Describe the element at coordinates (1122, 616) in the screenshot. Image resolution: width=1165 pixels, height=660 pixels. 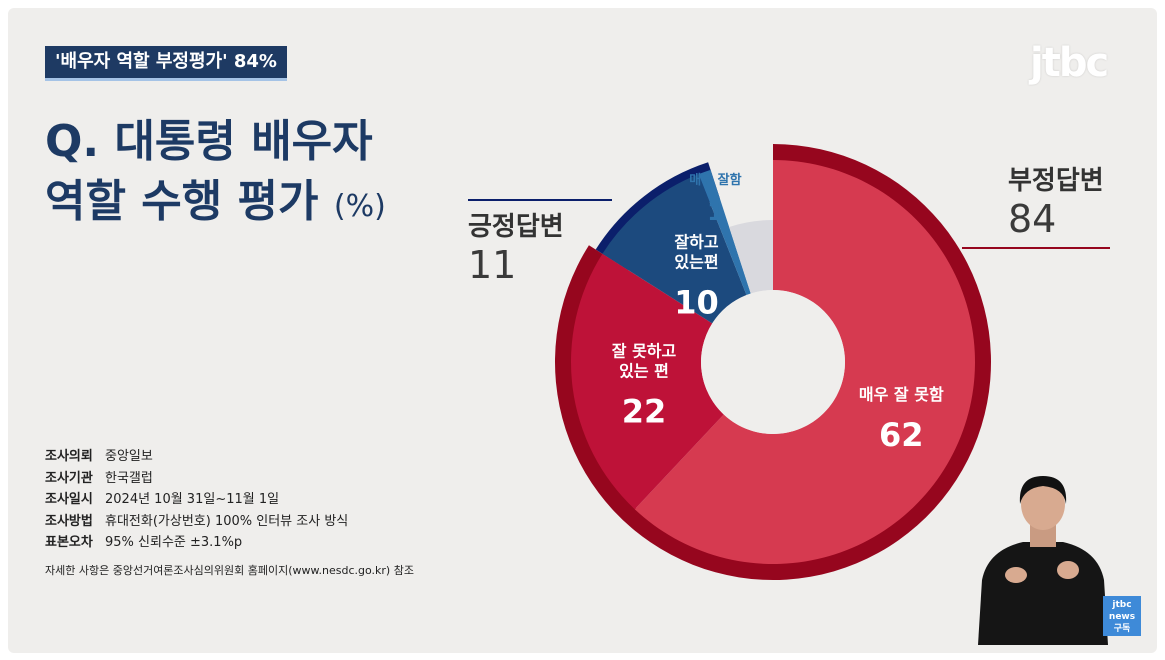
I see `subscribe-badge: jtbc news 구독` at that location.